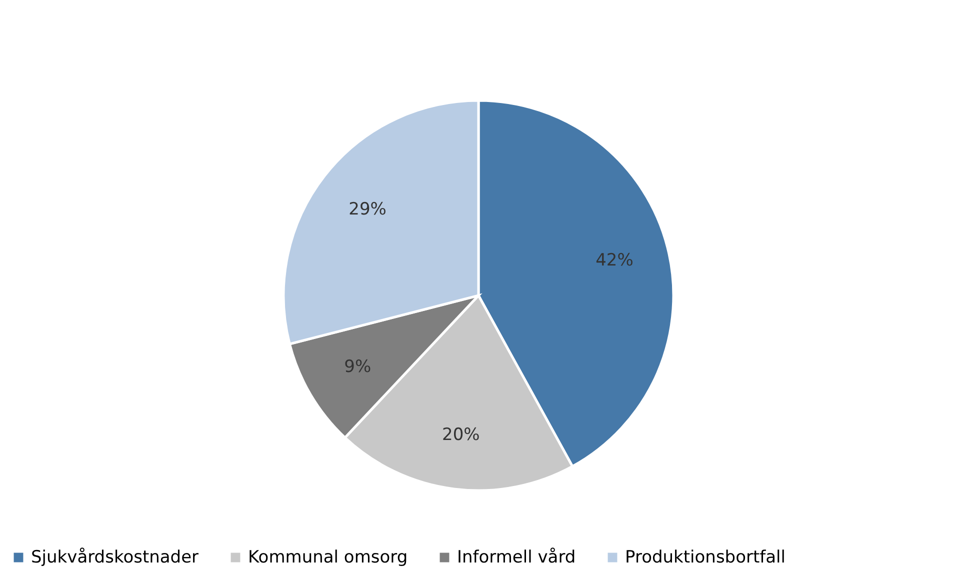 The image size is (957, 581). Describe the element at coordinates (367, 209) in the screenshot. I see `data-label: 29%` at that location.